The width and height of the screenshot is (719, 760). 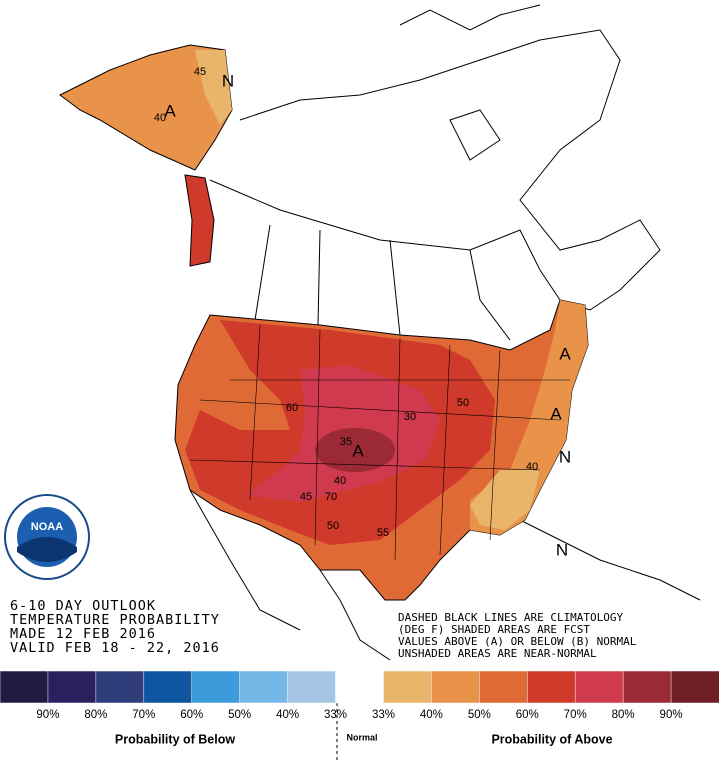 I want to click on logo-text: NOAA, so click(x=47, y=527).